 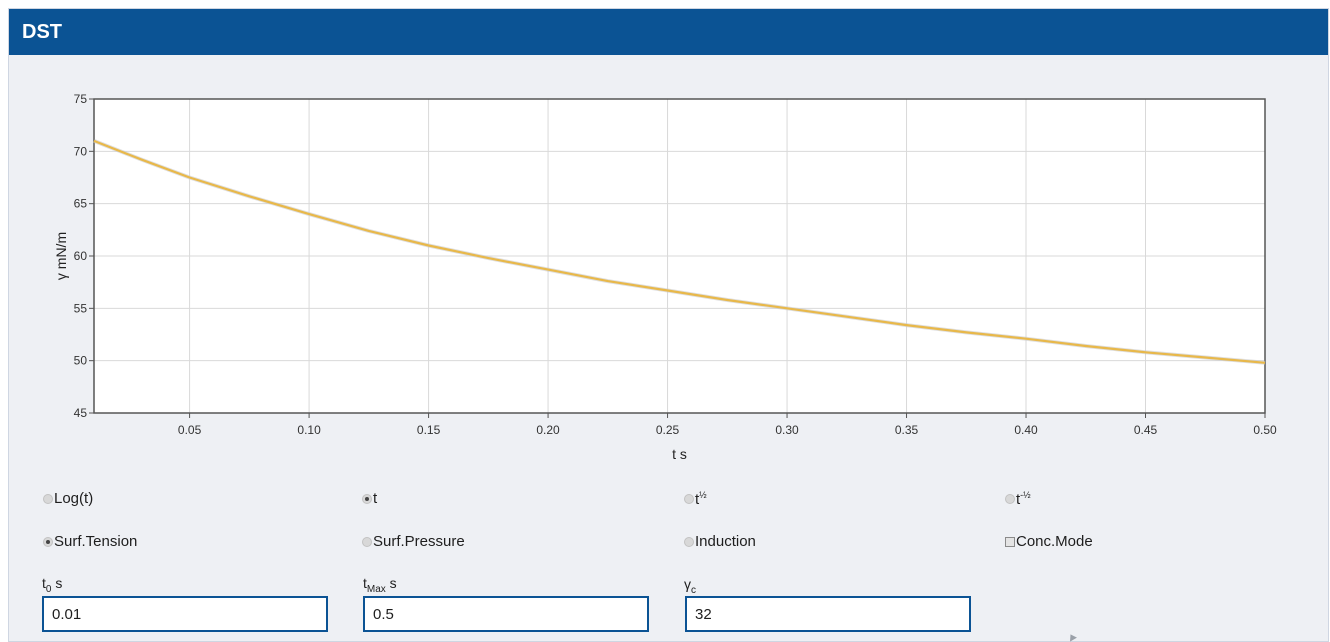 I want to click on t-sqrt-label: t½, so click(x=701, y=499).